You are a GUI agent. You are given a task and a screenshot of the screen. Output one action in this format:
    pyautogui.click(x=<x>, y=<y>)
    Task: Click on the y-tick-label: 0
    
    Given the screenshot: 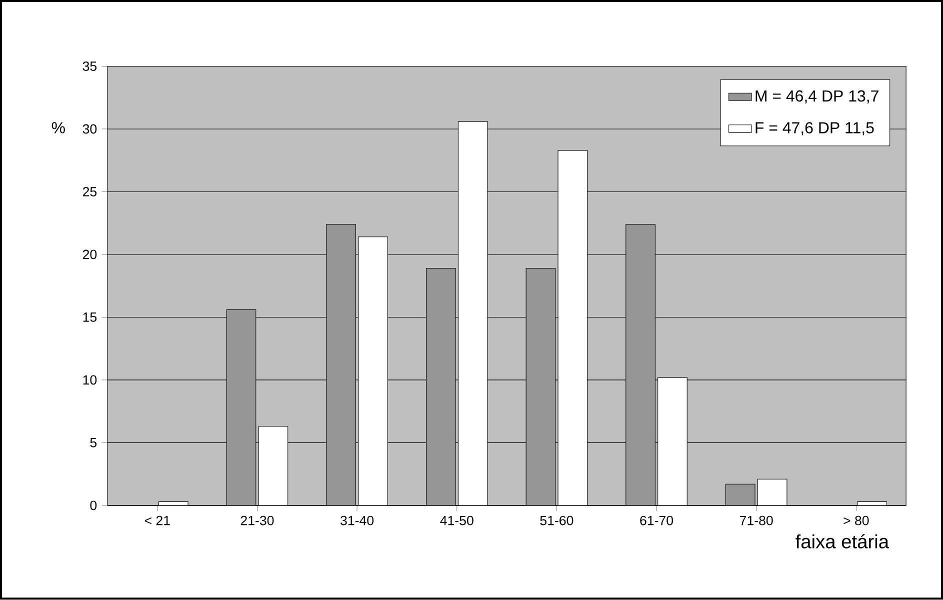 What is the action you would take?
    pyautogui.click(x=93, y=505)
    